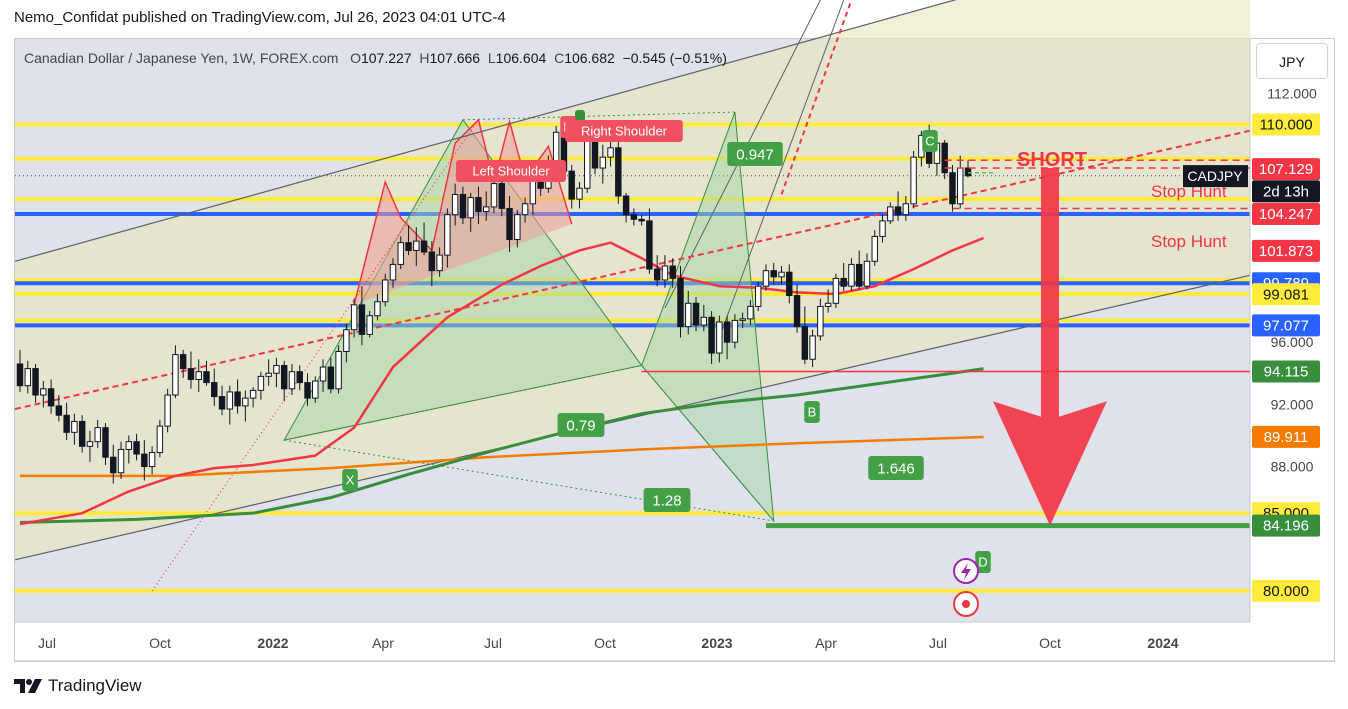 This screenshot has height=709, width=1348. What do you see at coordinates (1189, 241) in the screenshot?
I see `stop-hunt-bottom-label: Stop Hunt` at bounding box center [1189, 241].